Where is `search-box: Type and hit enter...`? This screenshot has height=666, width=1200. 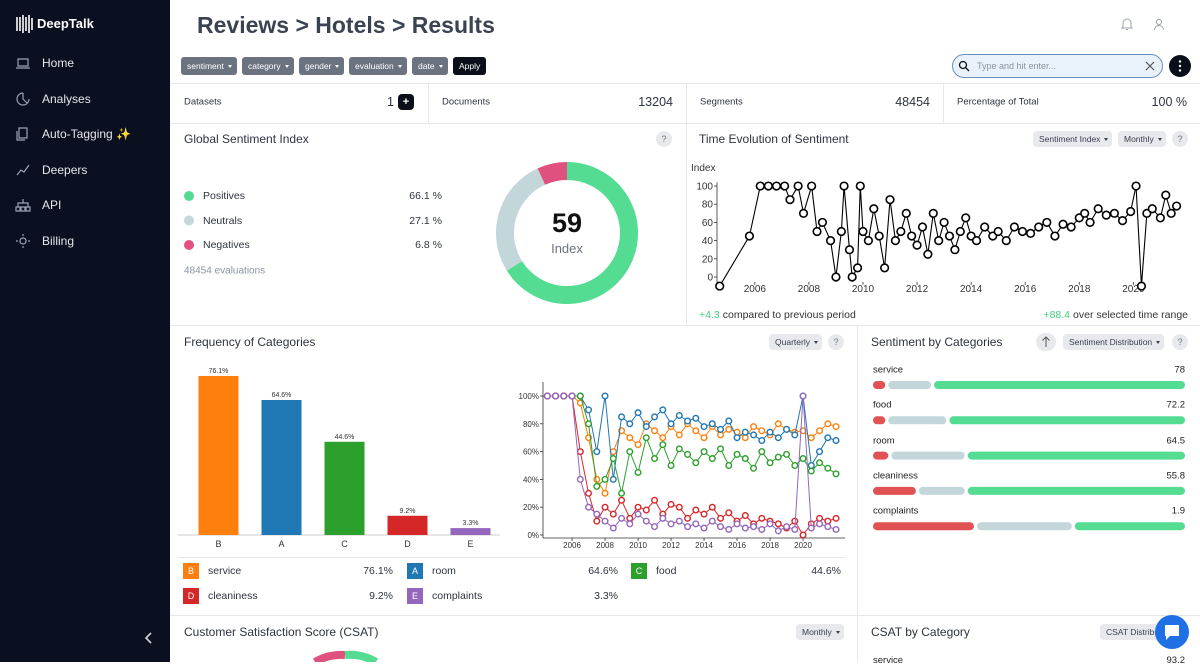 search-box: Type and hit enter... is located at coordinates (1057, 66).